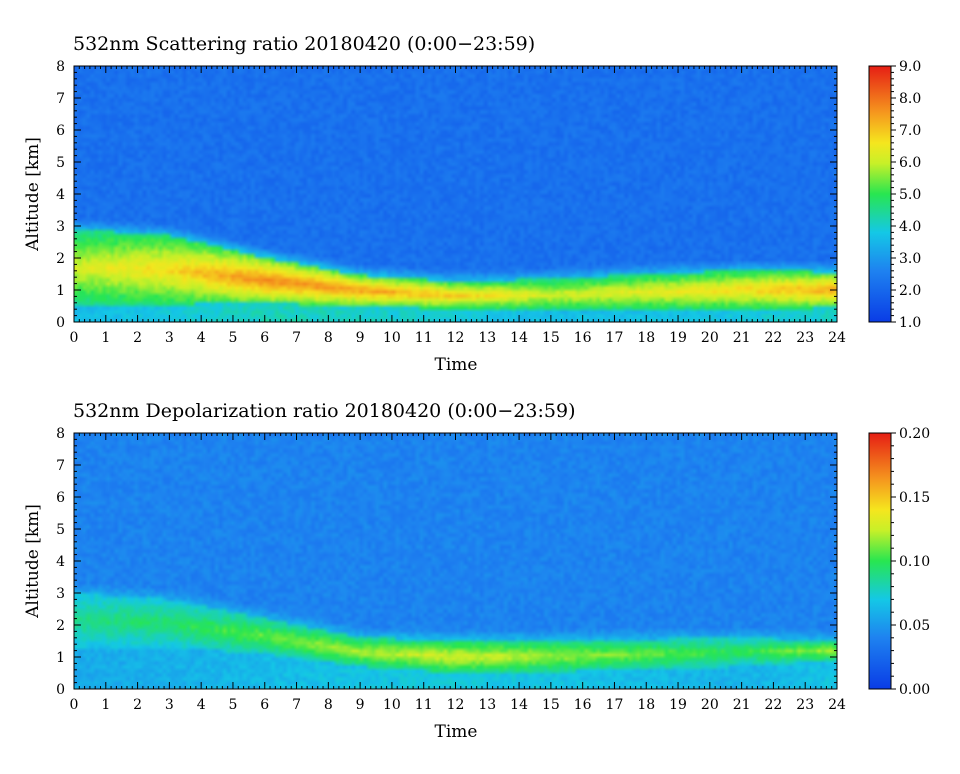  What do you see at coordinates (910, 227) in the screenshot?
I see `colorbar-tick-label: 4.0` at bounding box center [910, 227].